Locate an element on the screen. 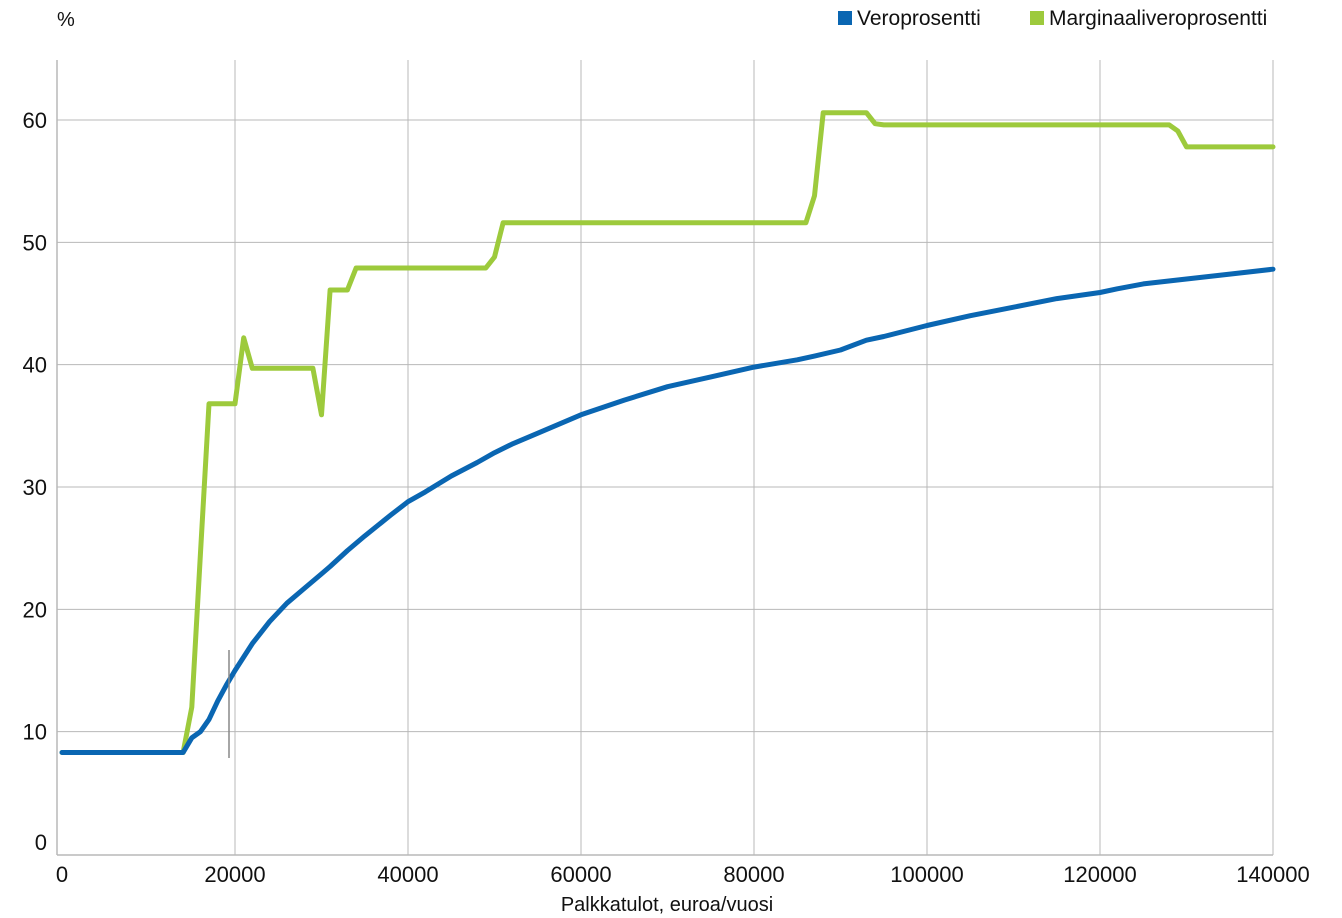 The image size is (1342, 918). x-tick-label: 140000 is located at coordinates (1272, 874).